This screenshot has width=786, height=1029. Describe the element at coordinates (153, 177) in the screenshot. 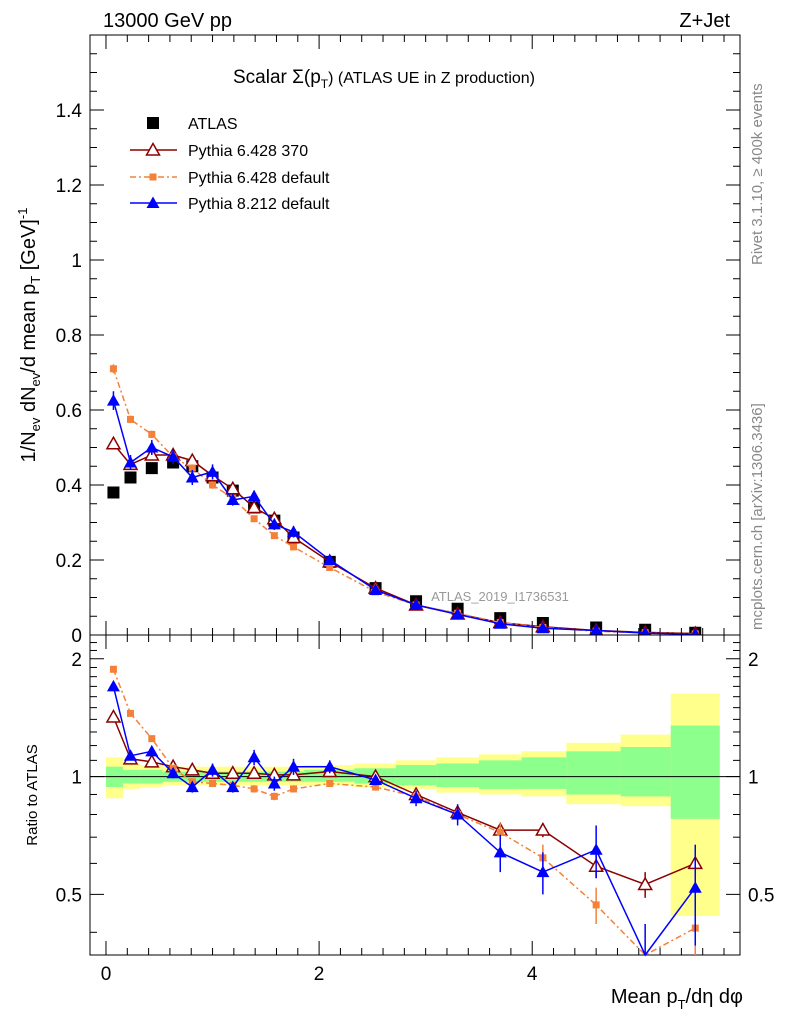

I see `legend-marker-pythia6-default` at that location.